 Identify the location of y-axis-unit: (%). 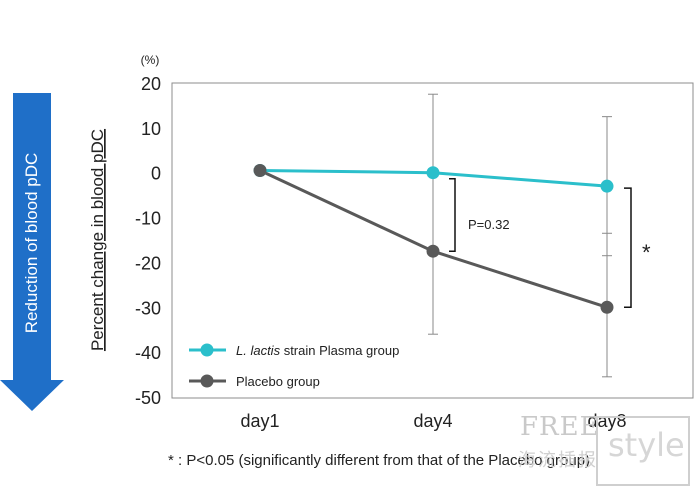
(150, 60).